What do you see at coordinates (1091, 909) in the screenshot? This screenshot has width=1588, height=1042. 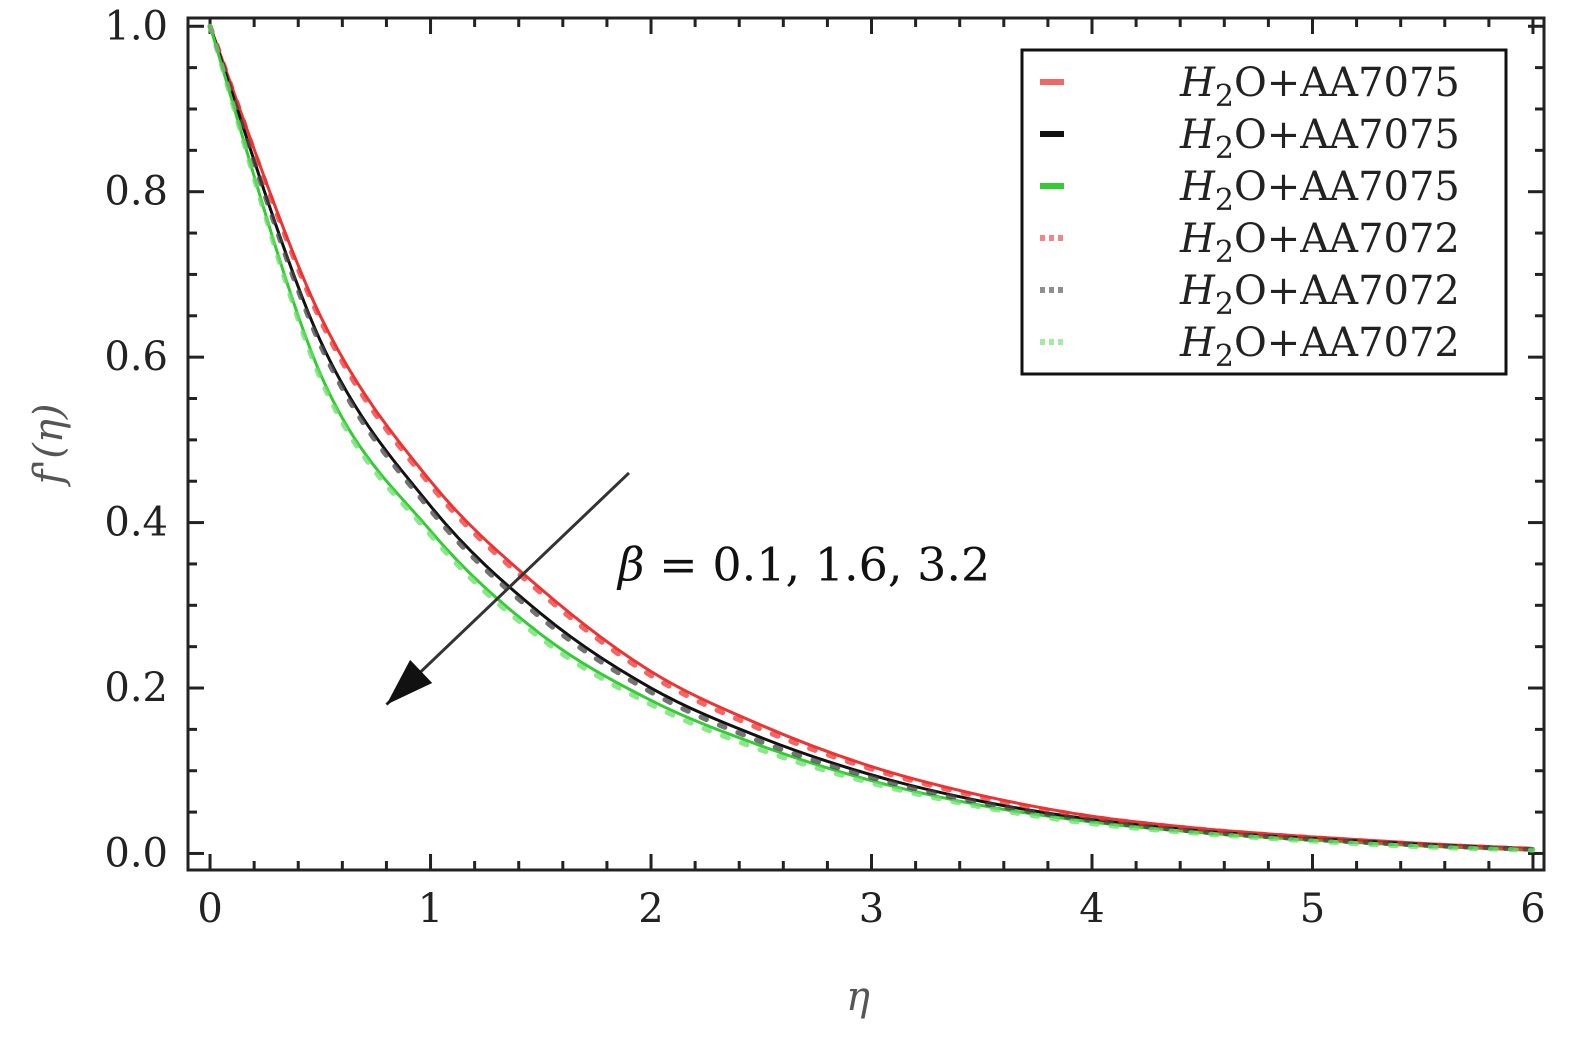 I see `x-tick-label: 4` at bounding box center [1091, 909].